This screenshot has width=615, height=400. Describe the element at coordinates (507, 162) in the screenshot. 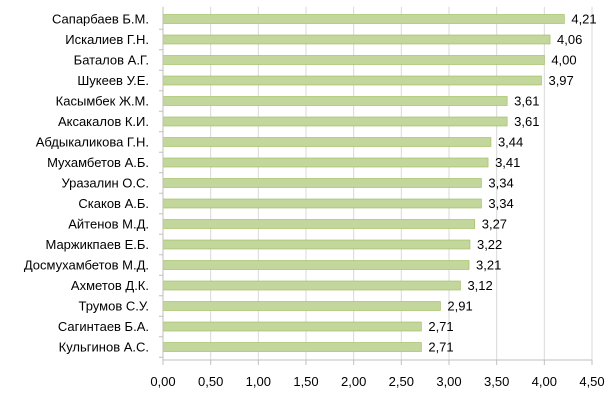

I see `data-label: 3,41` at that location.